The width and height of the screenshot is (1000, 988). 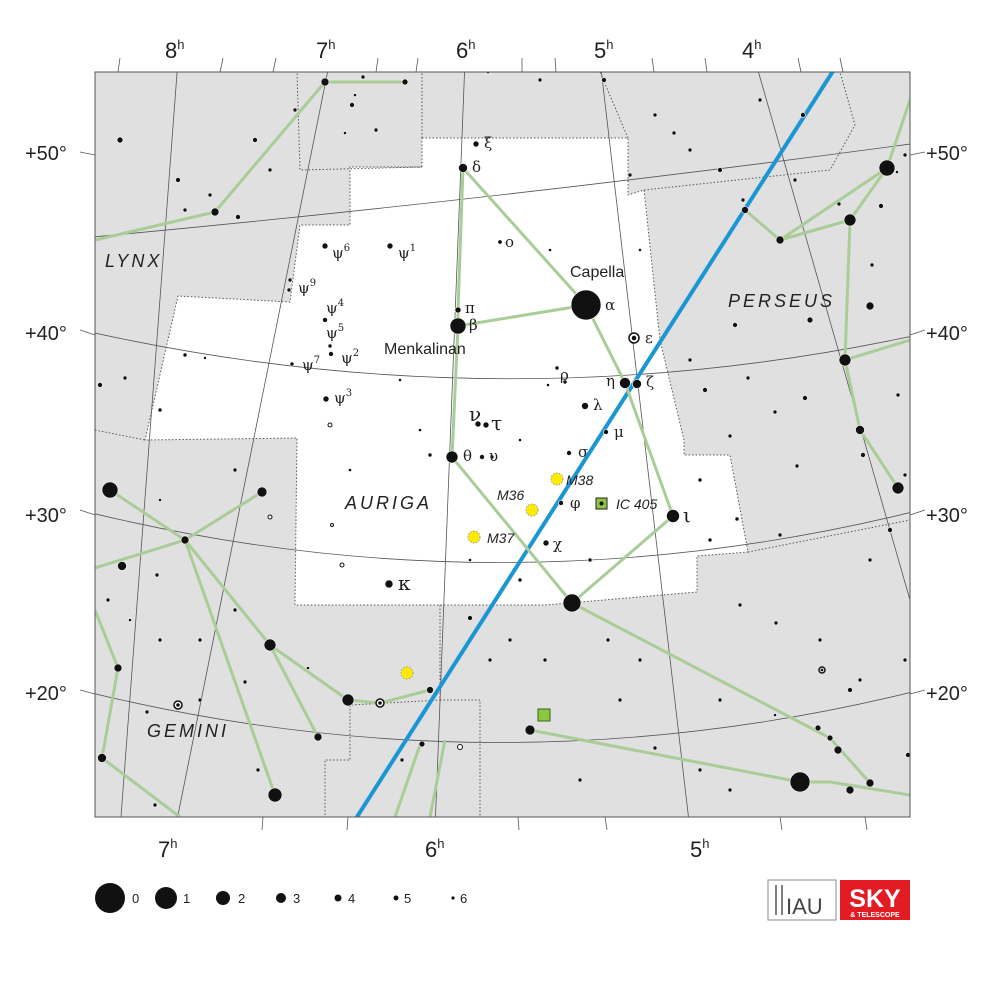 What do you see at coordinates (341, 252) in the screenshot?
I see `psi6-label: ψ6` at bounding box center [341, 252].